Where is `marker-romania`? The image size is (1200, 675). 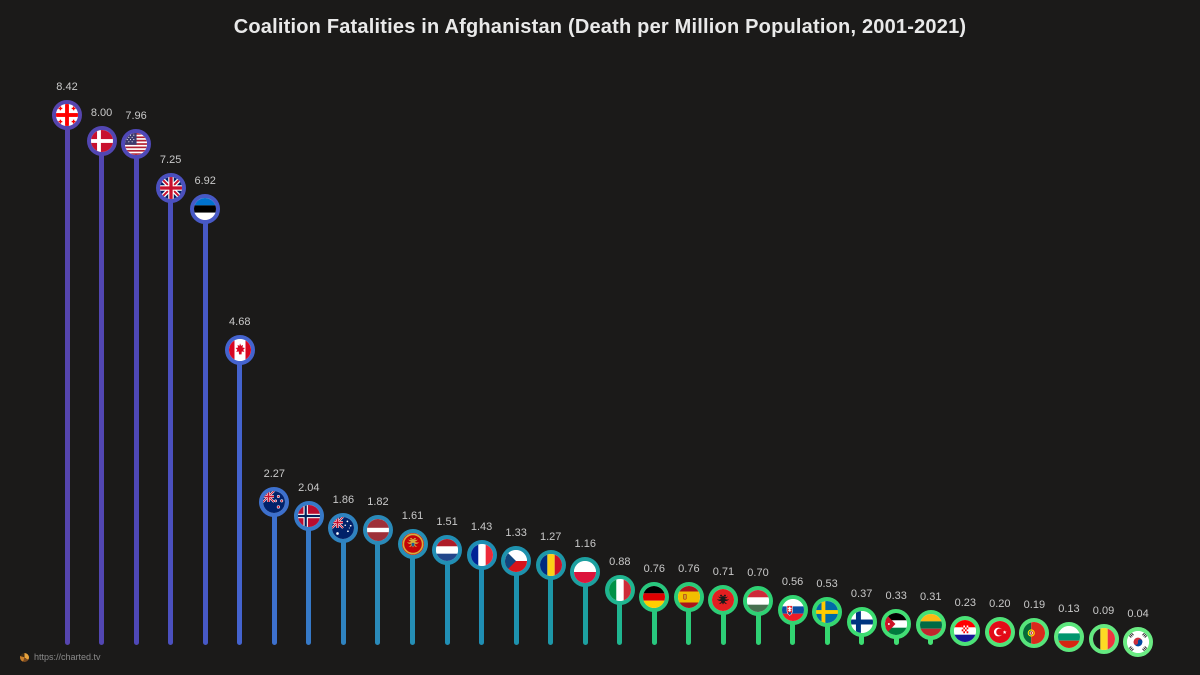 marker-romania is located at coordinates (550, 564).